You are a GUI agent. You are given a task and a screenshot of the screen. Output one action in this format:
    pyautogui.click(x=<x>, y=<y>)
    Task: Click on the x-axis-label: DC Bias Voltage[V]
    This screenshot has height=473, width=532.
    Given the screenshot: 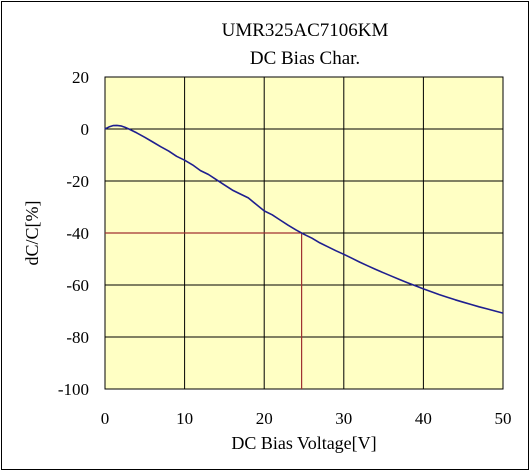 What is the action you would take?
    pyautogui.click(x=303, y=443)
    